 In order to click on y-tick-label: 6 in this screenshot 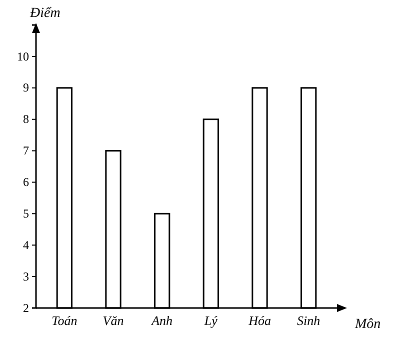, I will do `click(26, 182)`.